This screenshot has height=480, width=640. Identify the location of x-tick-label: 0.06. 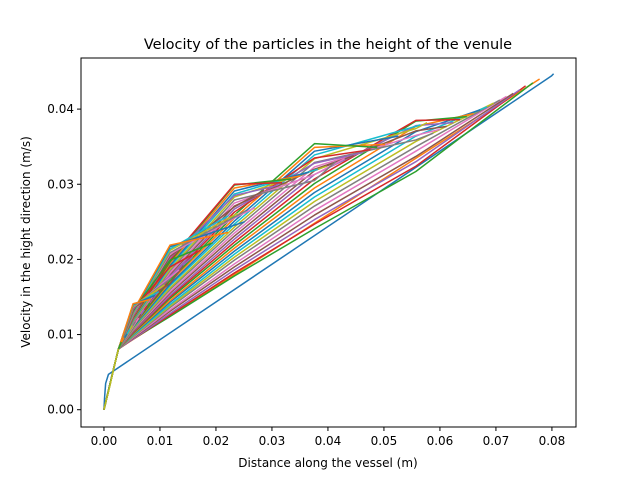
(440, 441).